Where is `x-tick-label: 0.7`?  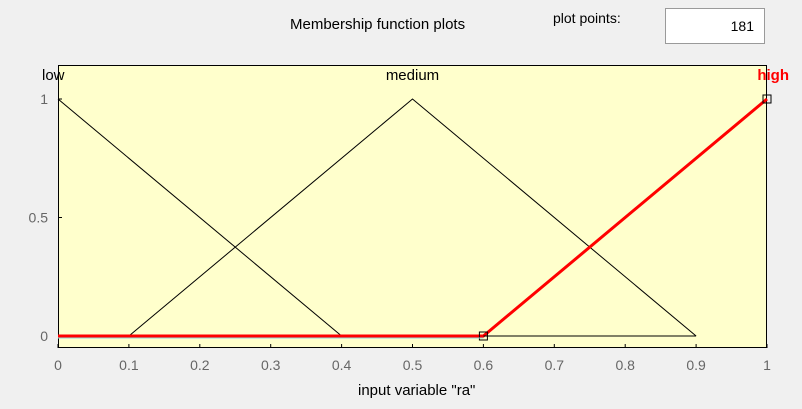
x-tick-label: 0.7 is located at coordinates (555, 365).